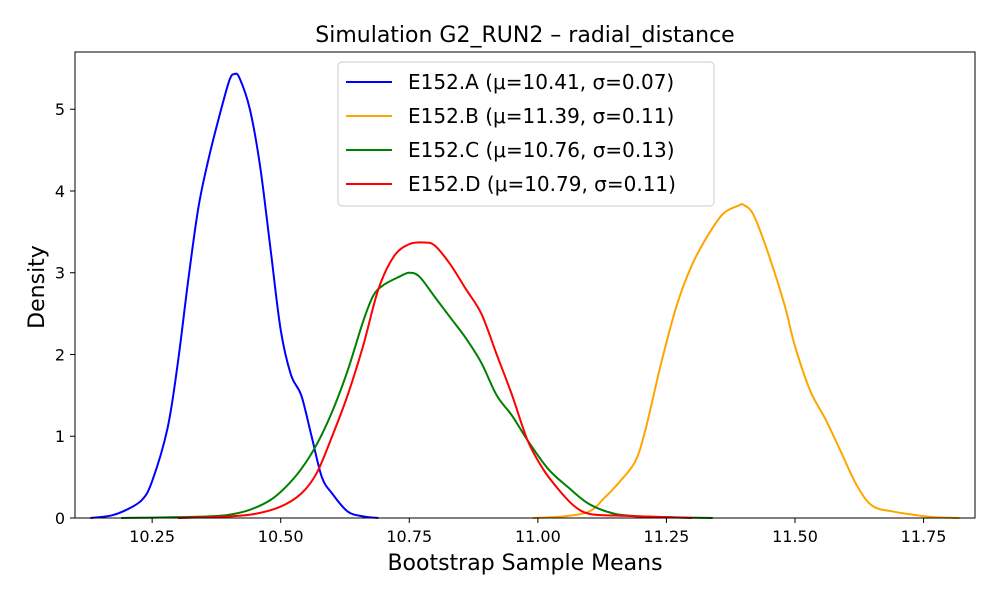 The image size is (1000, 600). I want to click on x-tick-label: 10.50, so click(281, 536).